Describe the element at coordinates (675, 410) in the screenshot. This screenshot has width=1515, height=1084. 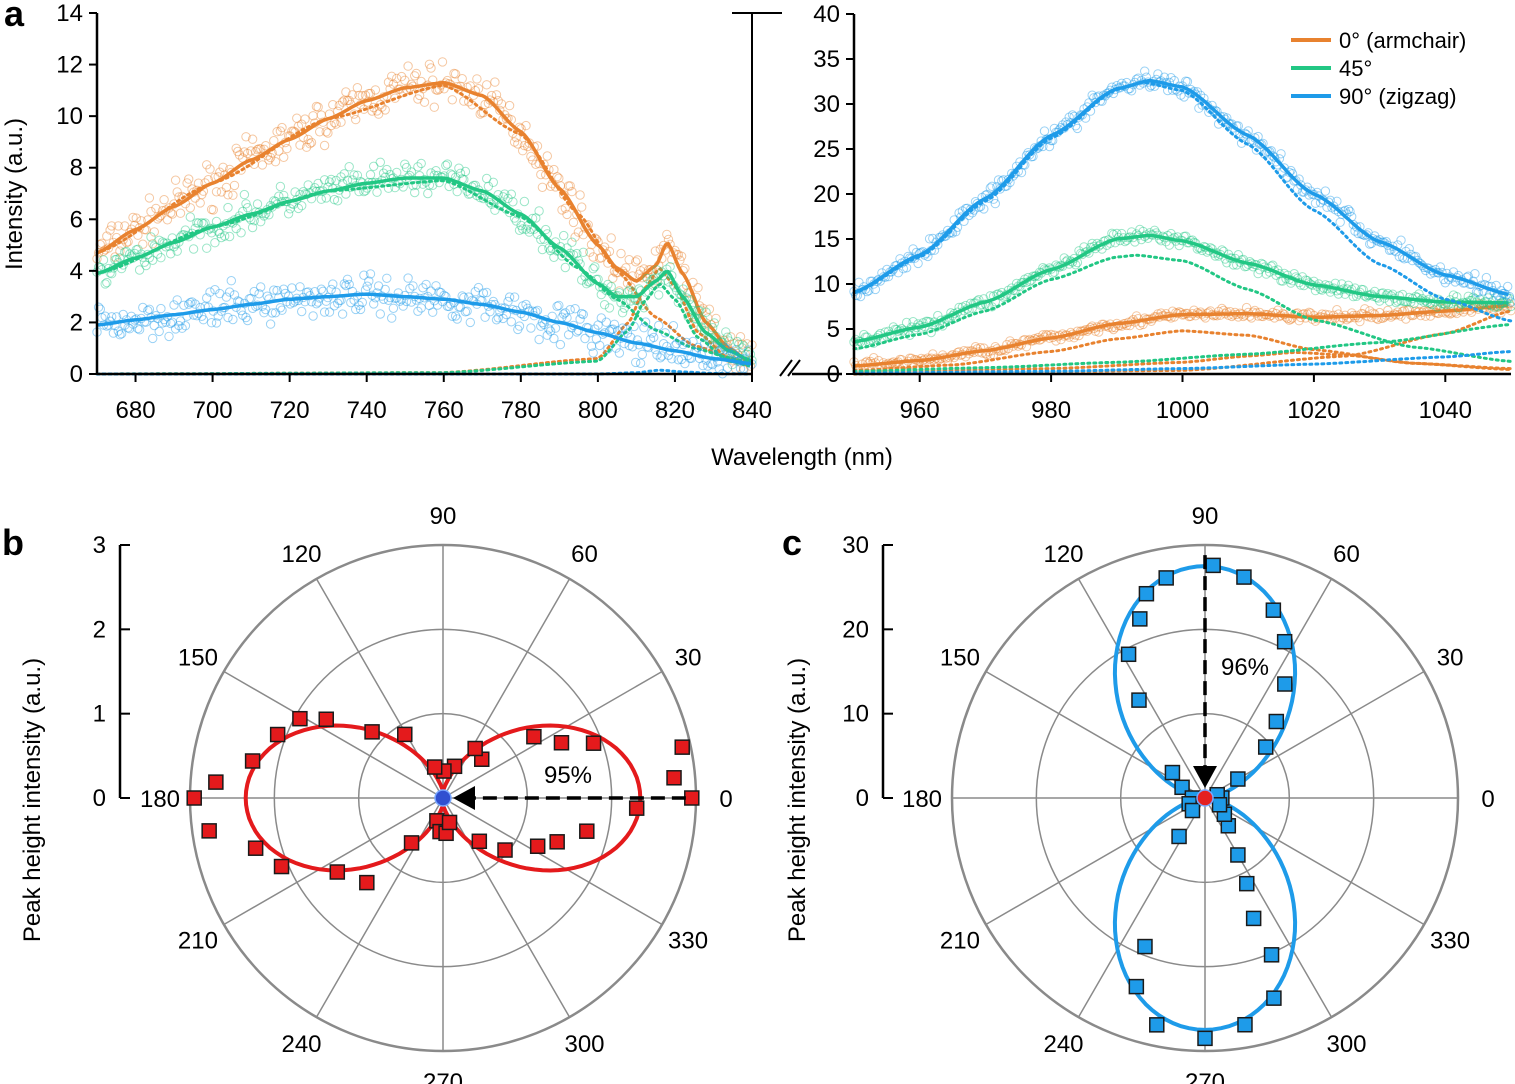
I see `x-tick-label: 820` at that location.